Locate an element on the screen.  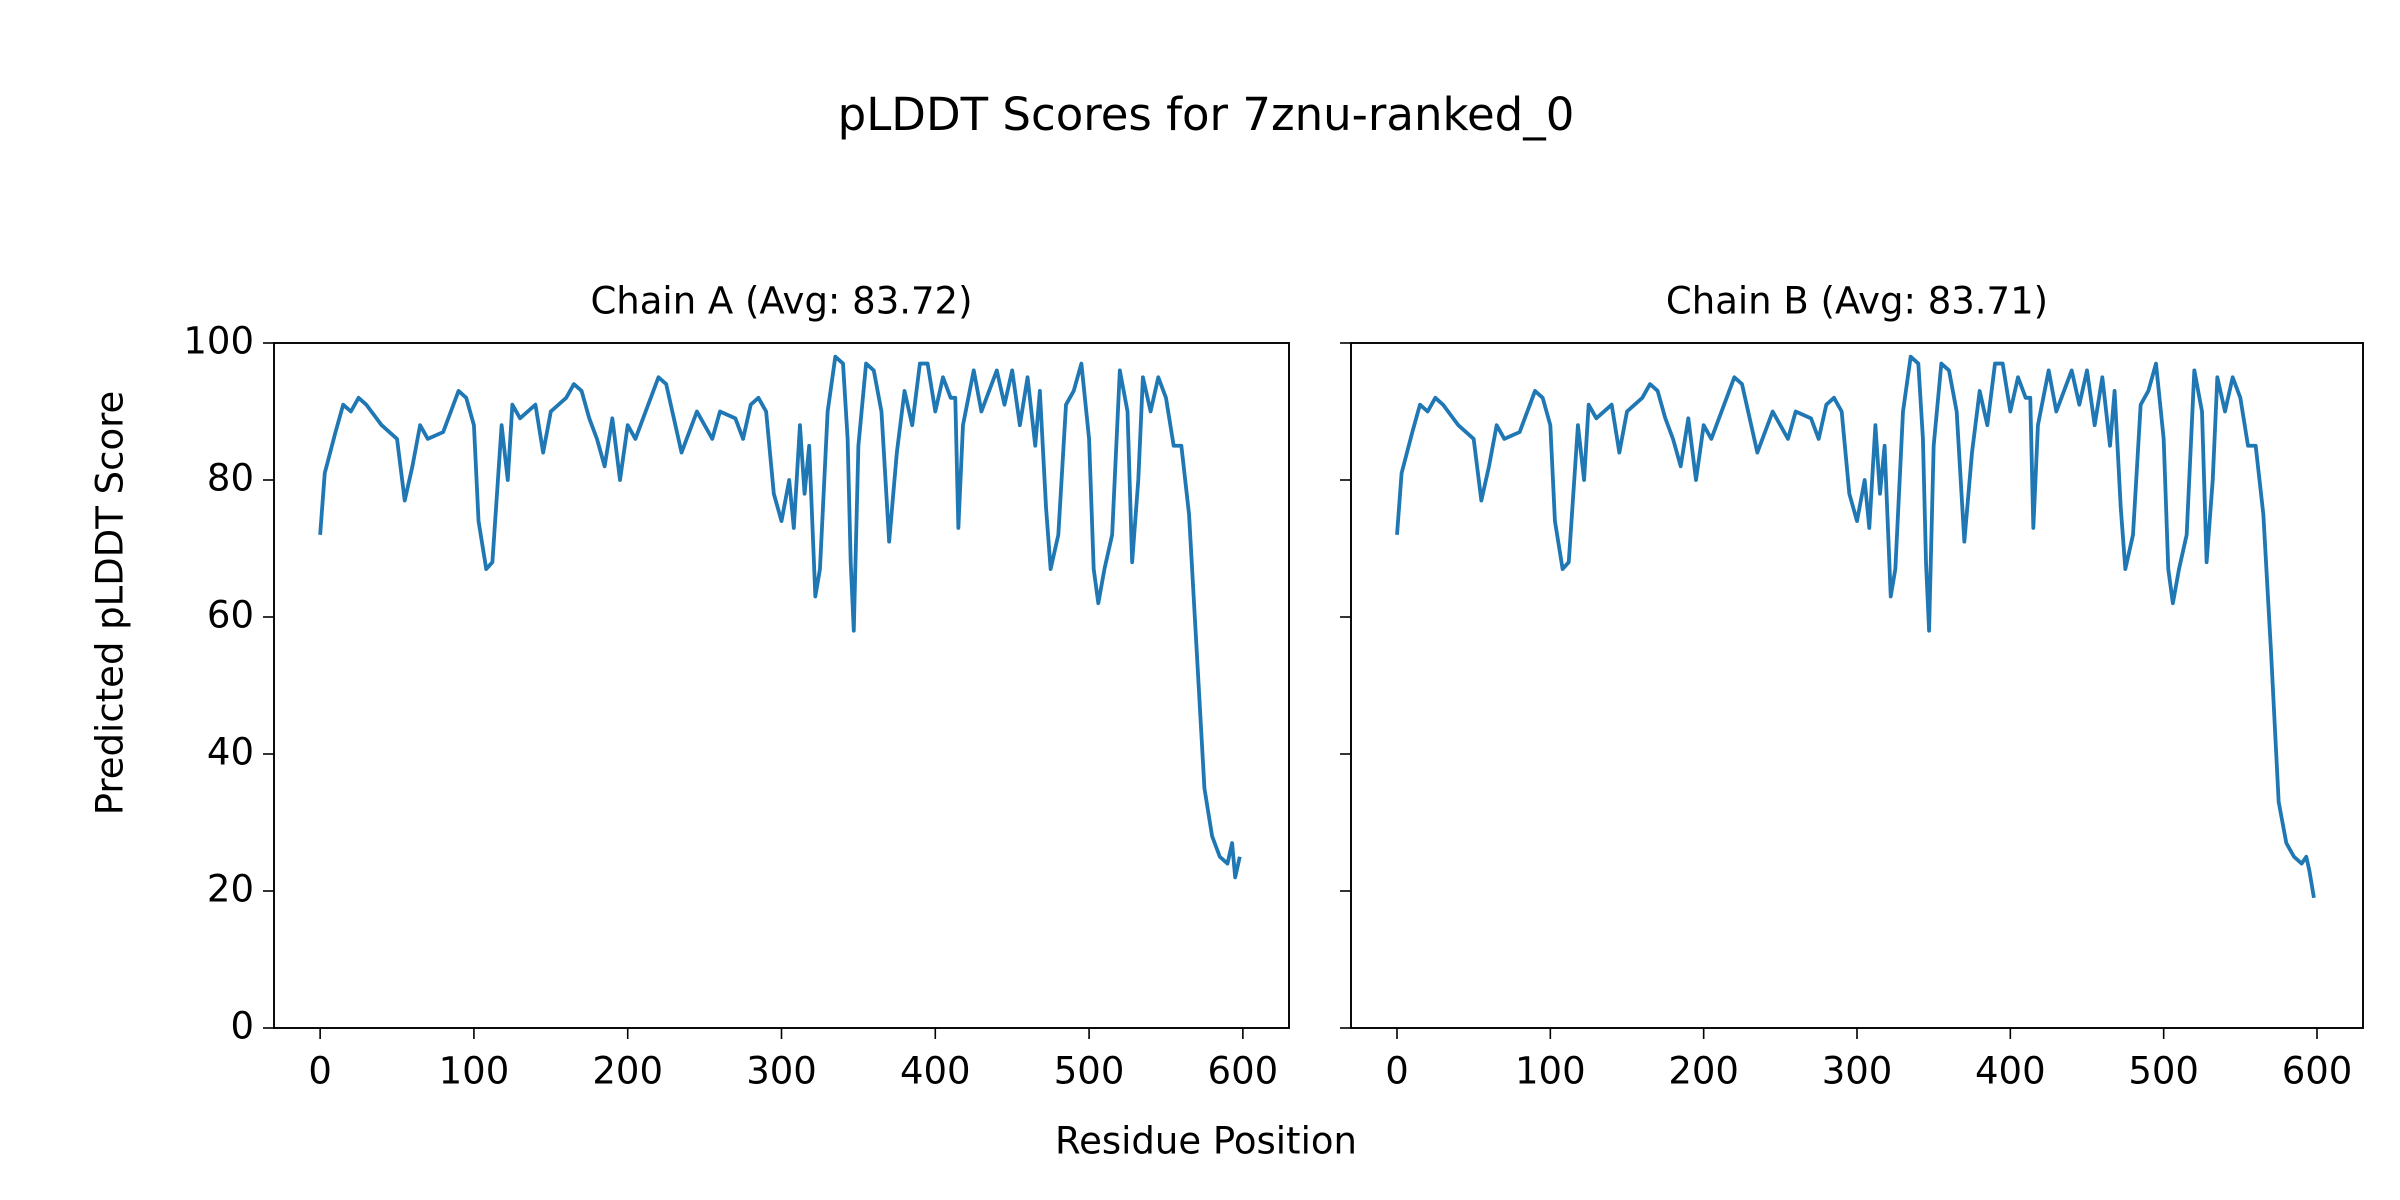
y-tick-label: 0 is located at coordinates (242, 1026).